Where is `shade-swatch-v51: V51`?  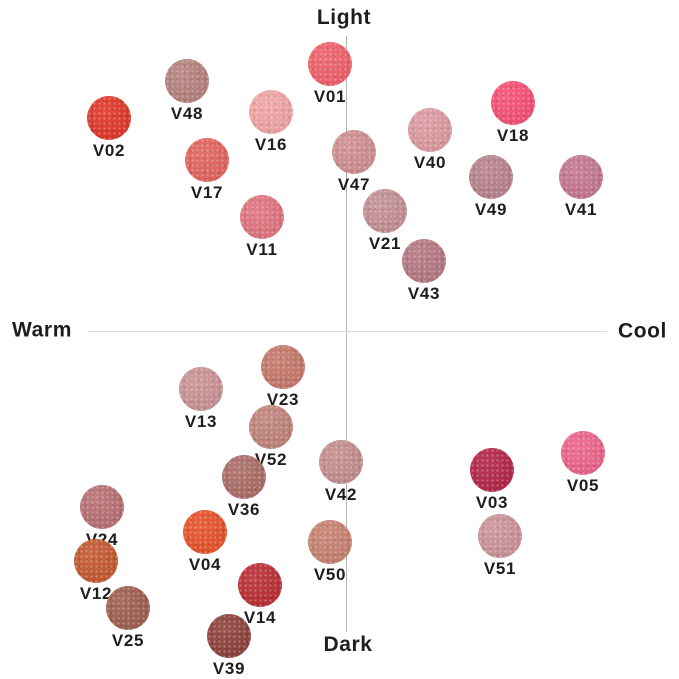 shade-swatch-v51: V51 is located at coordinates (500, 545).